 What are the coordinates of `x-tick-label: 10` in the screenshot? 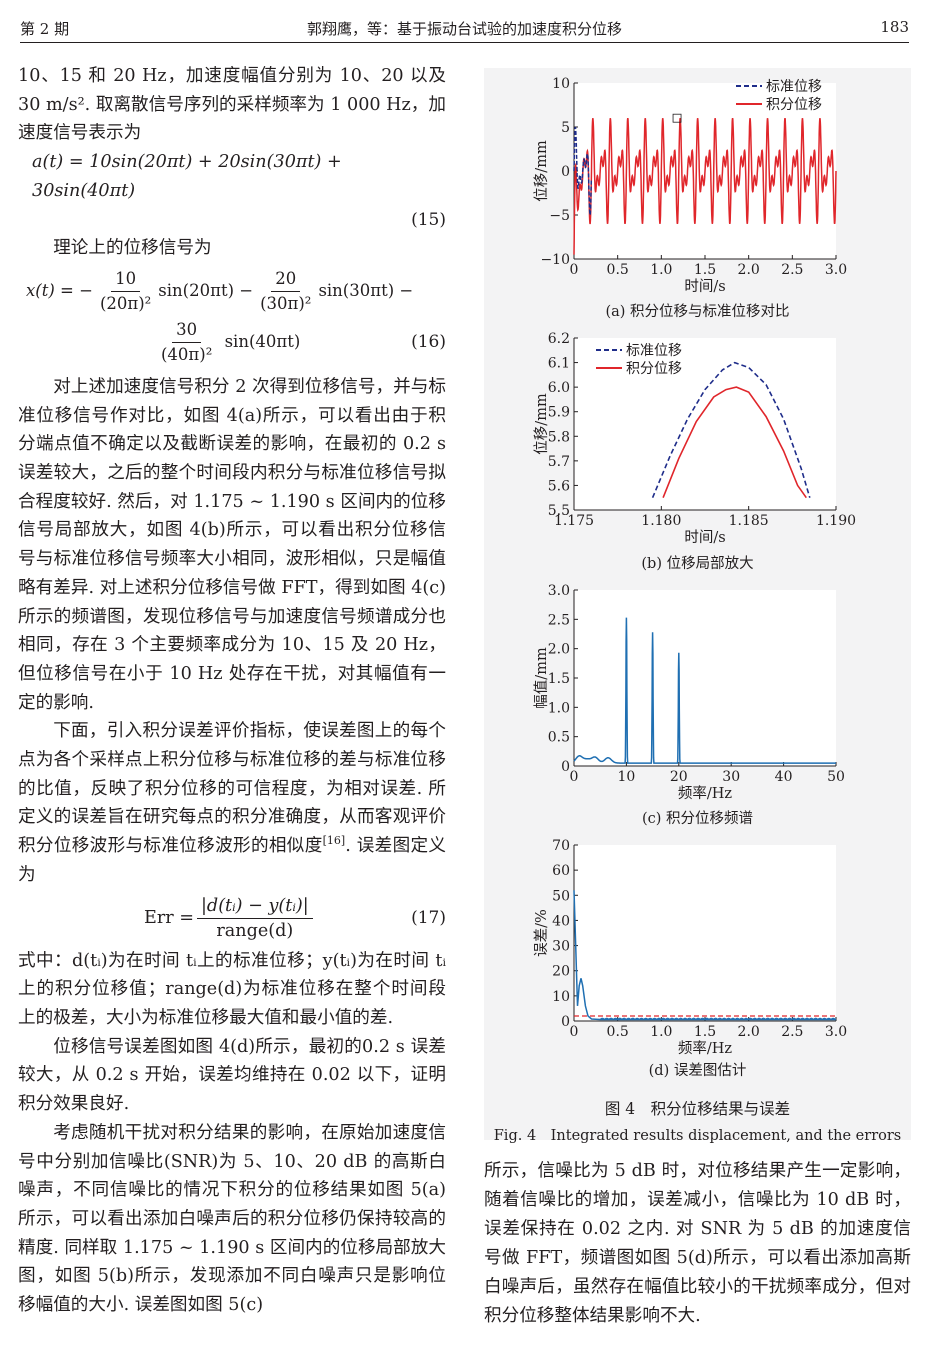 It's located at (626, 777).